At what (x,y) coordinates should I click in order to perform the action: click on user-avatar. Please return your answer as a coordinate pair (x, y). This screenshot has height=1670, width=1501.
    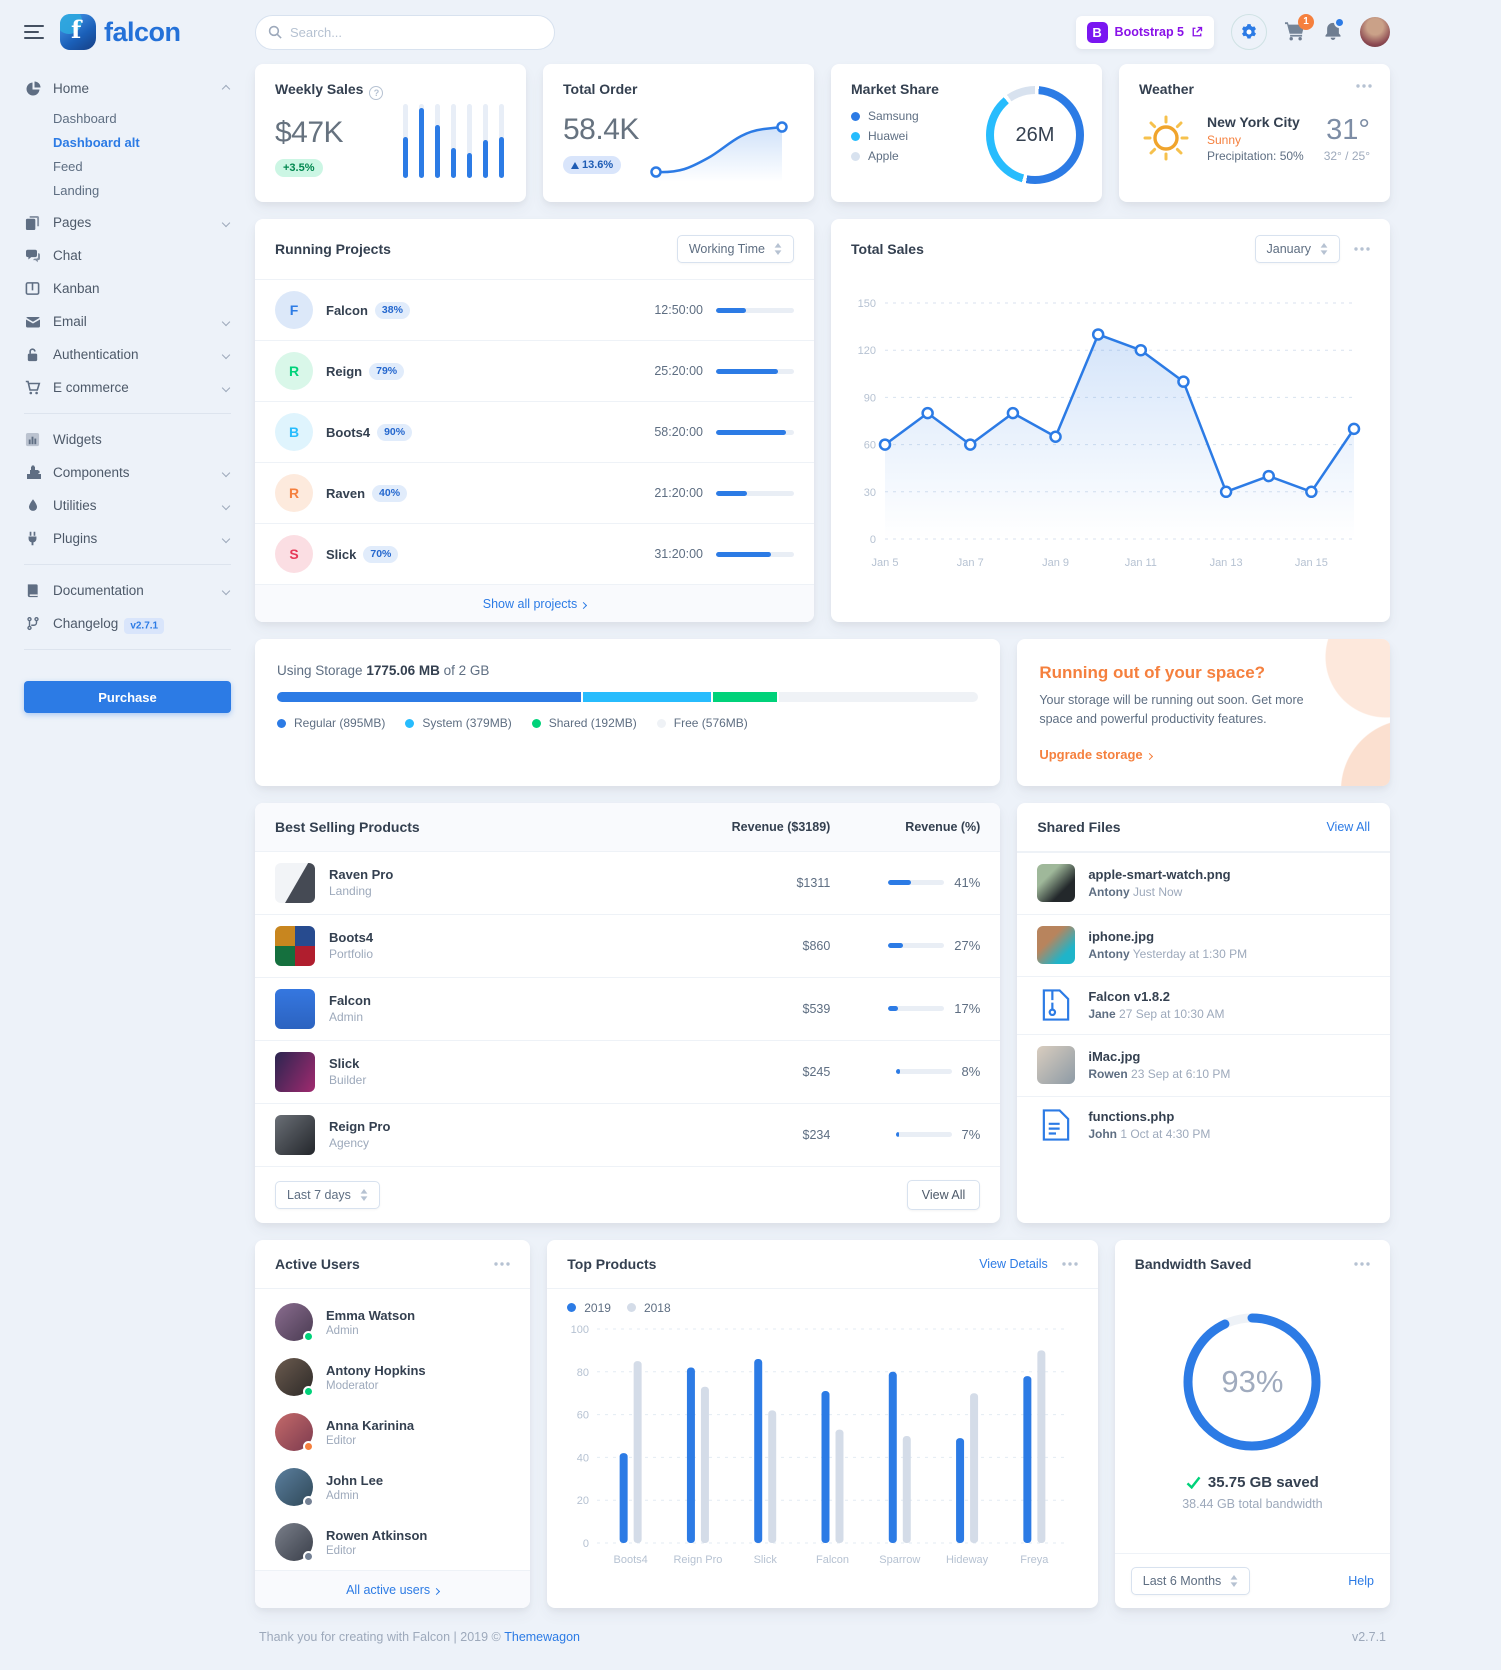
    Looking at the image, I should click on (1375, 32).